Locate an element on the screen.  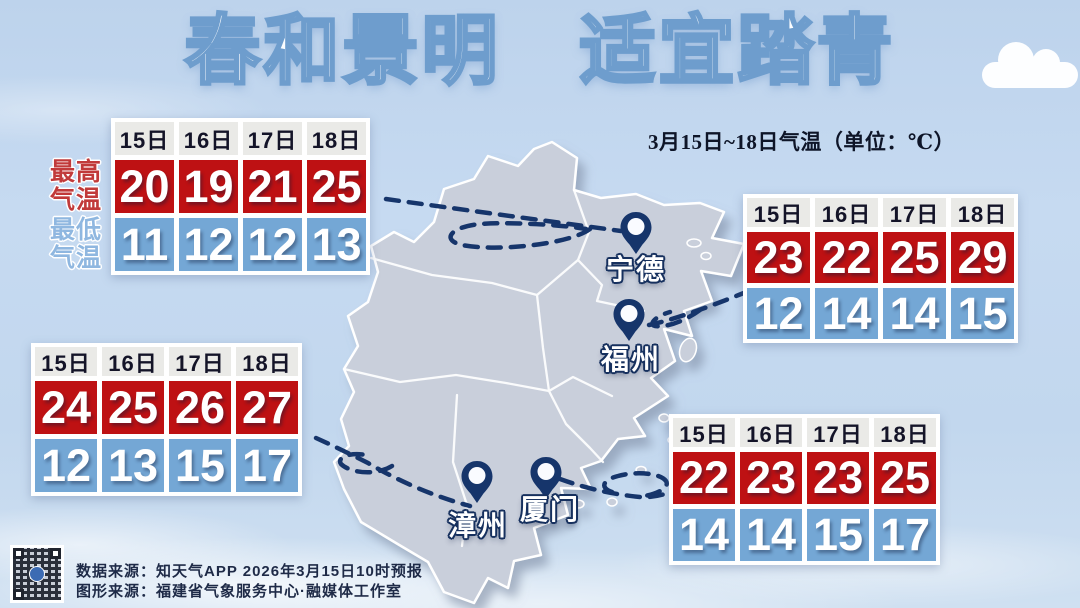
high-temp-cell: 26 is located at coordinates (200, 407).